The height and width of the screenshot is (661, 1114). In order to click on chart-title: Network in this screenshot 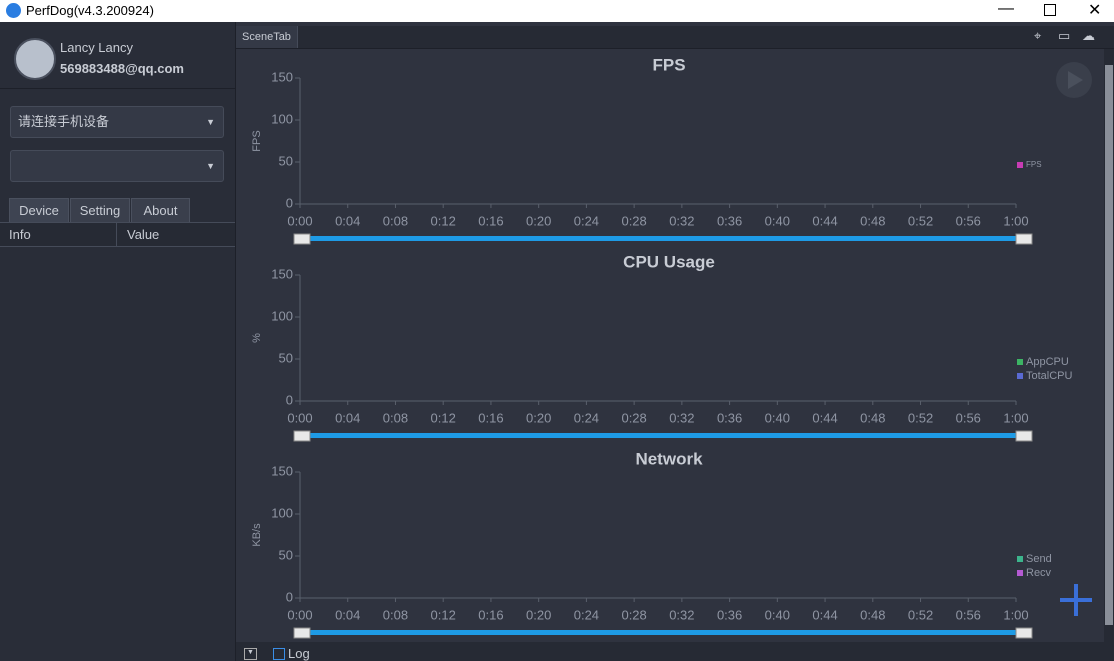, I will do `click(669, 458)`.